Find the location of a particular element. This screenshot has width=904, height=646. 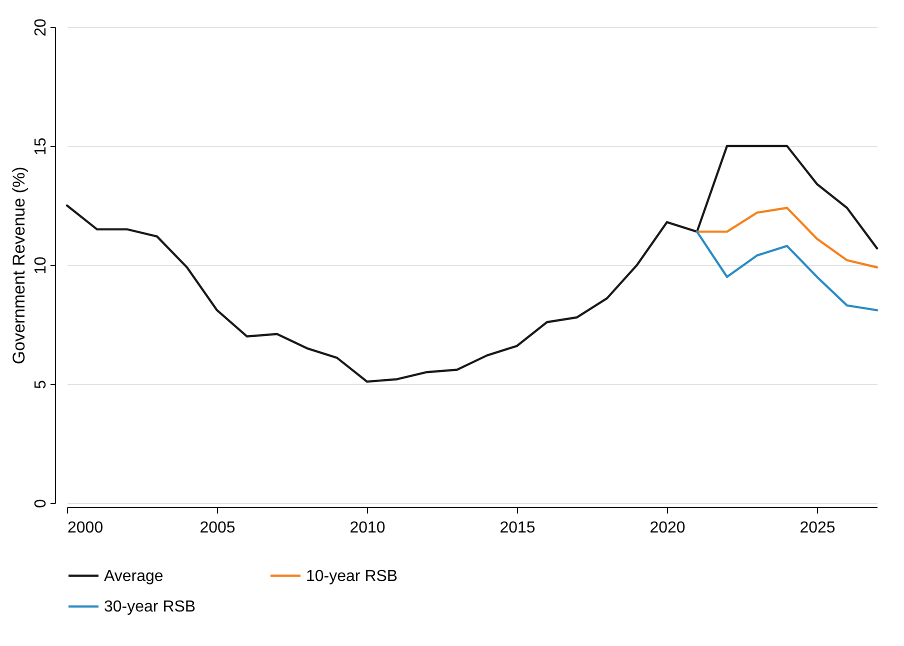

y-tick-label: 15 is located at coordinates (41, 147).